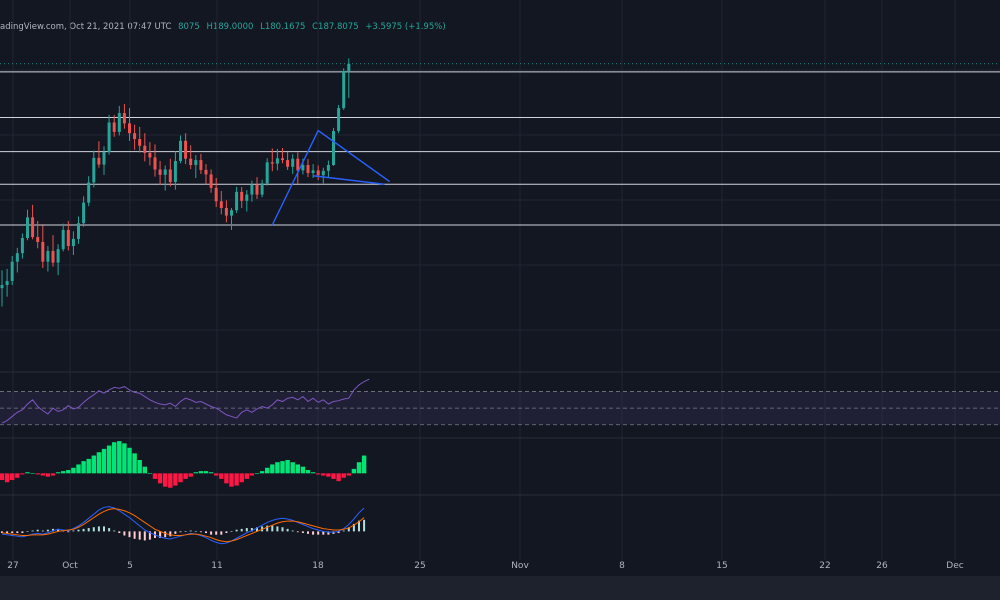  What do you see at coordinates (954, 566) in the screenshot?
I see `x-tick-label: Dec` at bounding box center [954, 566].